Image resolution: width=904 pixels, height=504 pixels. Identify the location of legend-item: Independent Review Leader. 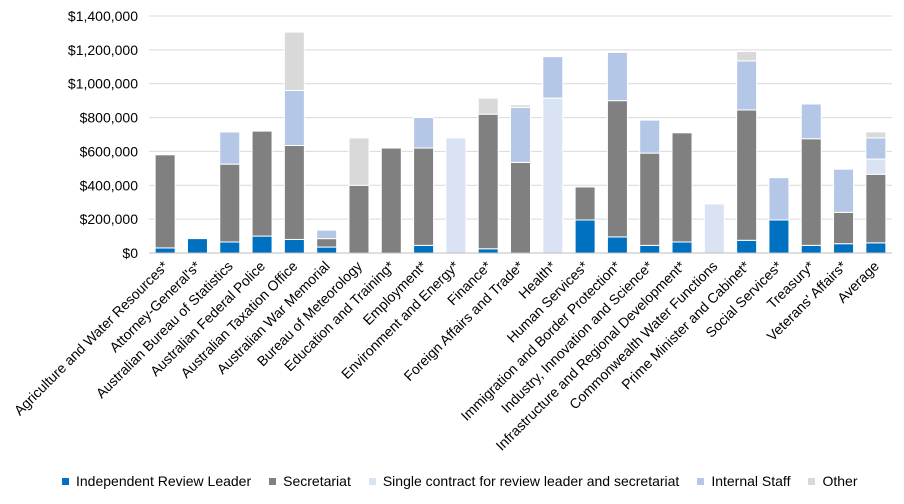
(156, 481).